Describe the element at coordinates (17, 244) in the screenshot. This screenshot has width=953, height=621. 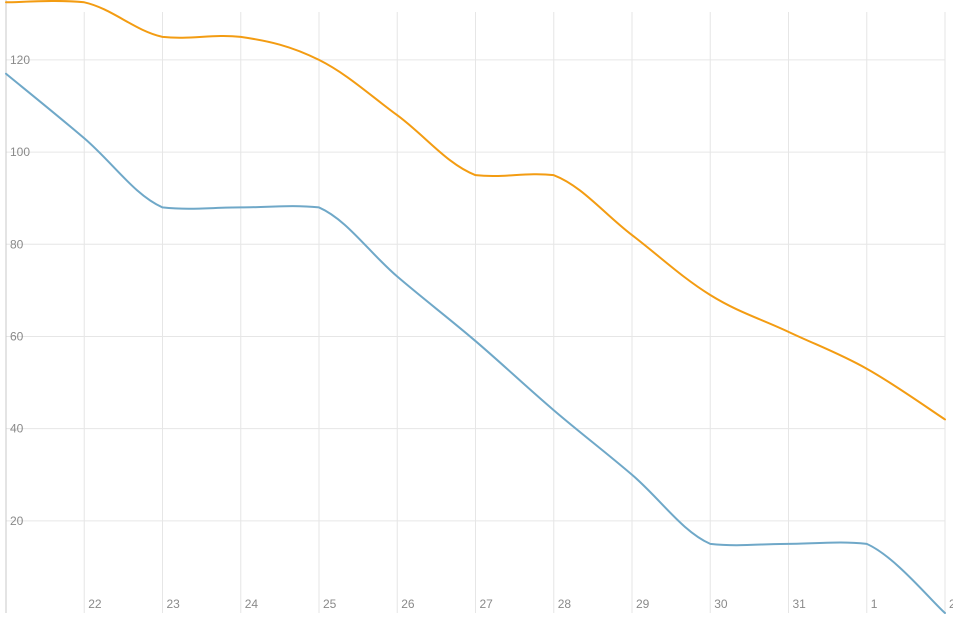
I see `y-tick-label: 80` at that location.